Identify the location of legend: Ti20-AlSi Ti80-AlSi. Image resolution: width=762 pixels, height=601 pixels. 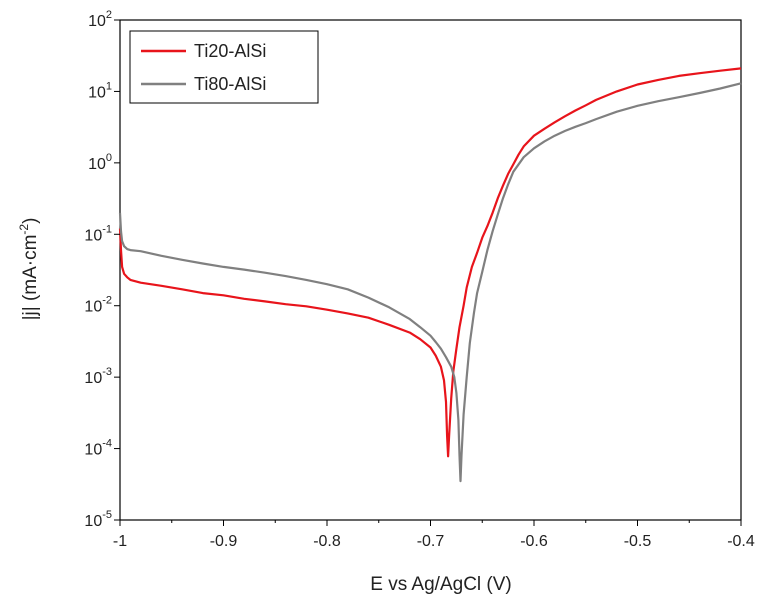
(224, 67).